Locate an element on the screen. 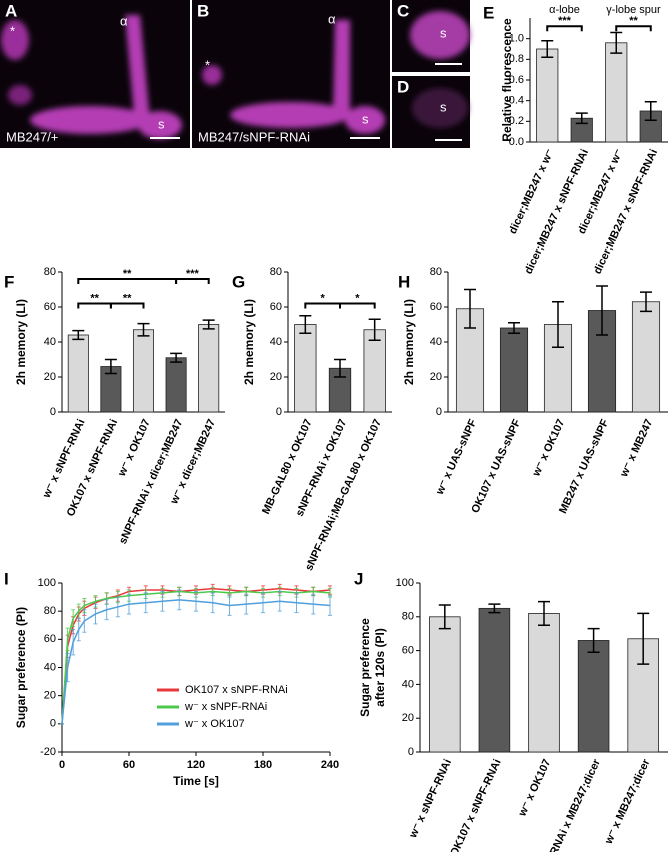  x-axis-label: Time [s] is located at coordinates (196, 781).